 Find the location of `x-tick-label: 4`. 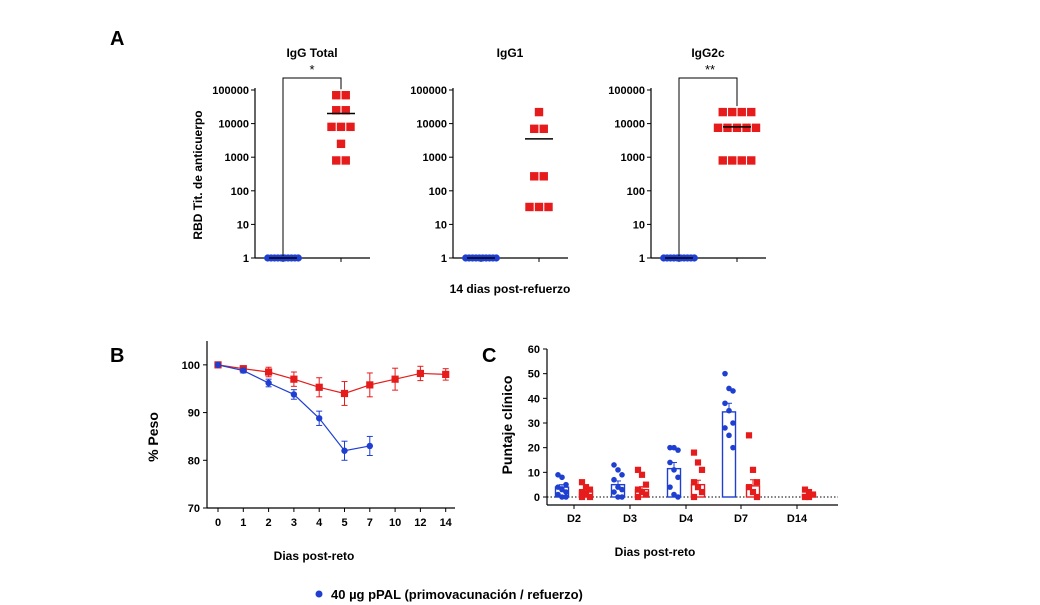

x-tick-label: 4 is located at coordinates (319, 523).